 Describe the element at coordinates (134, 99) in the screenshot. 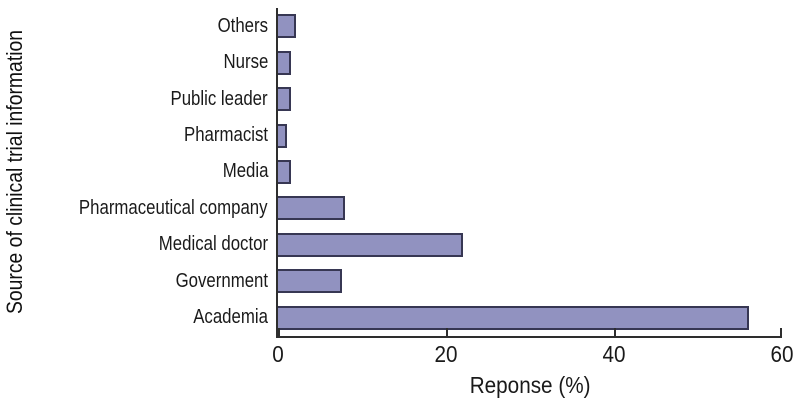

I see `category-label-public-leader: Public leader` at that location.